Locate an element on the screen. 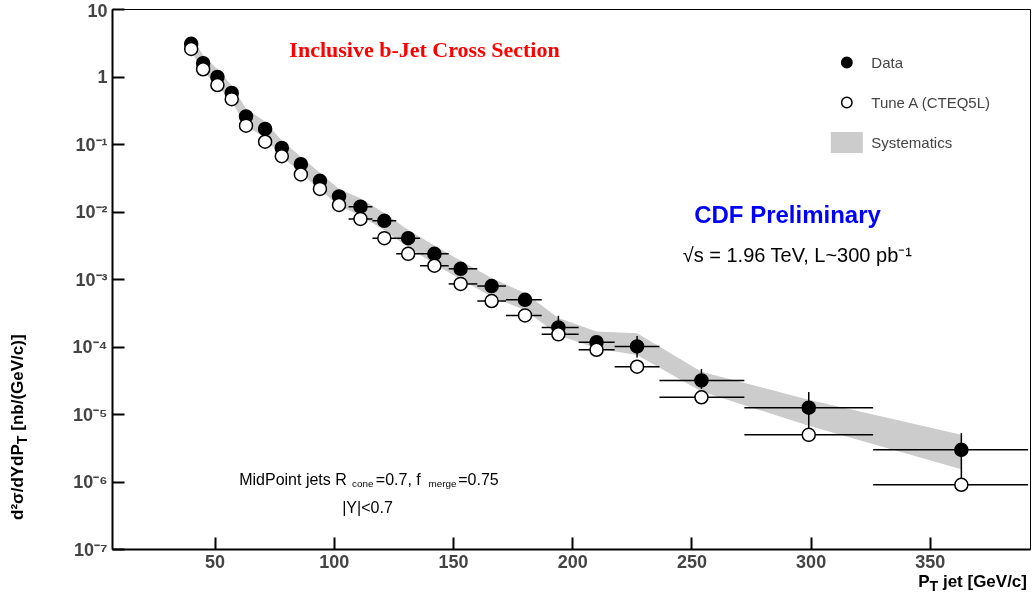 This screenshot has height=605, width=1033. text: Inclusive b-Jet Cross Section is located at coordinates (424, 49).